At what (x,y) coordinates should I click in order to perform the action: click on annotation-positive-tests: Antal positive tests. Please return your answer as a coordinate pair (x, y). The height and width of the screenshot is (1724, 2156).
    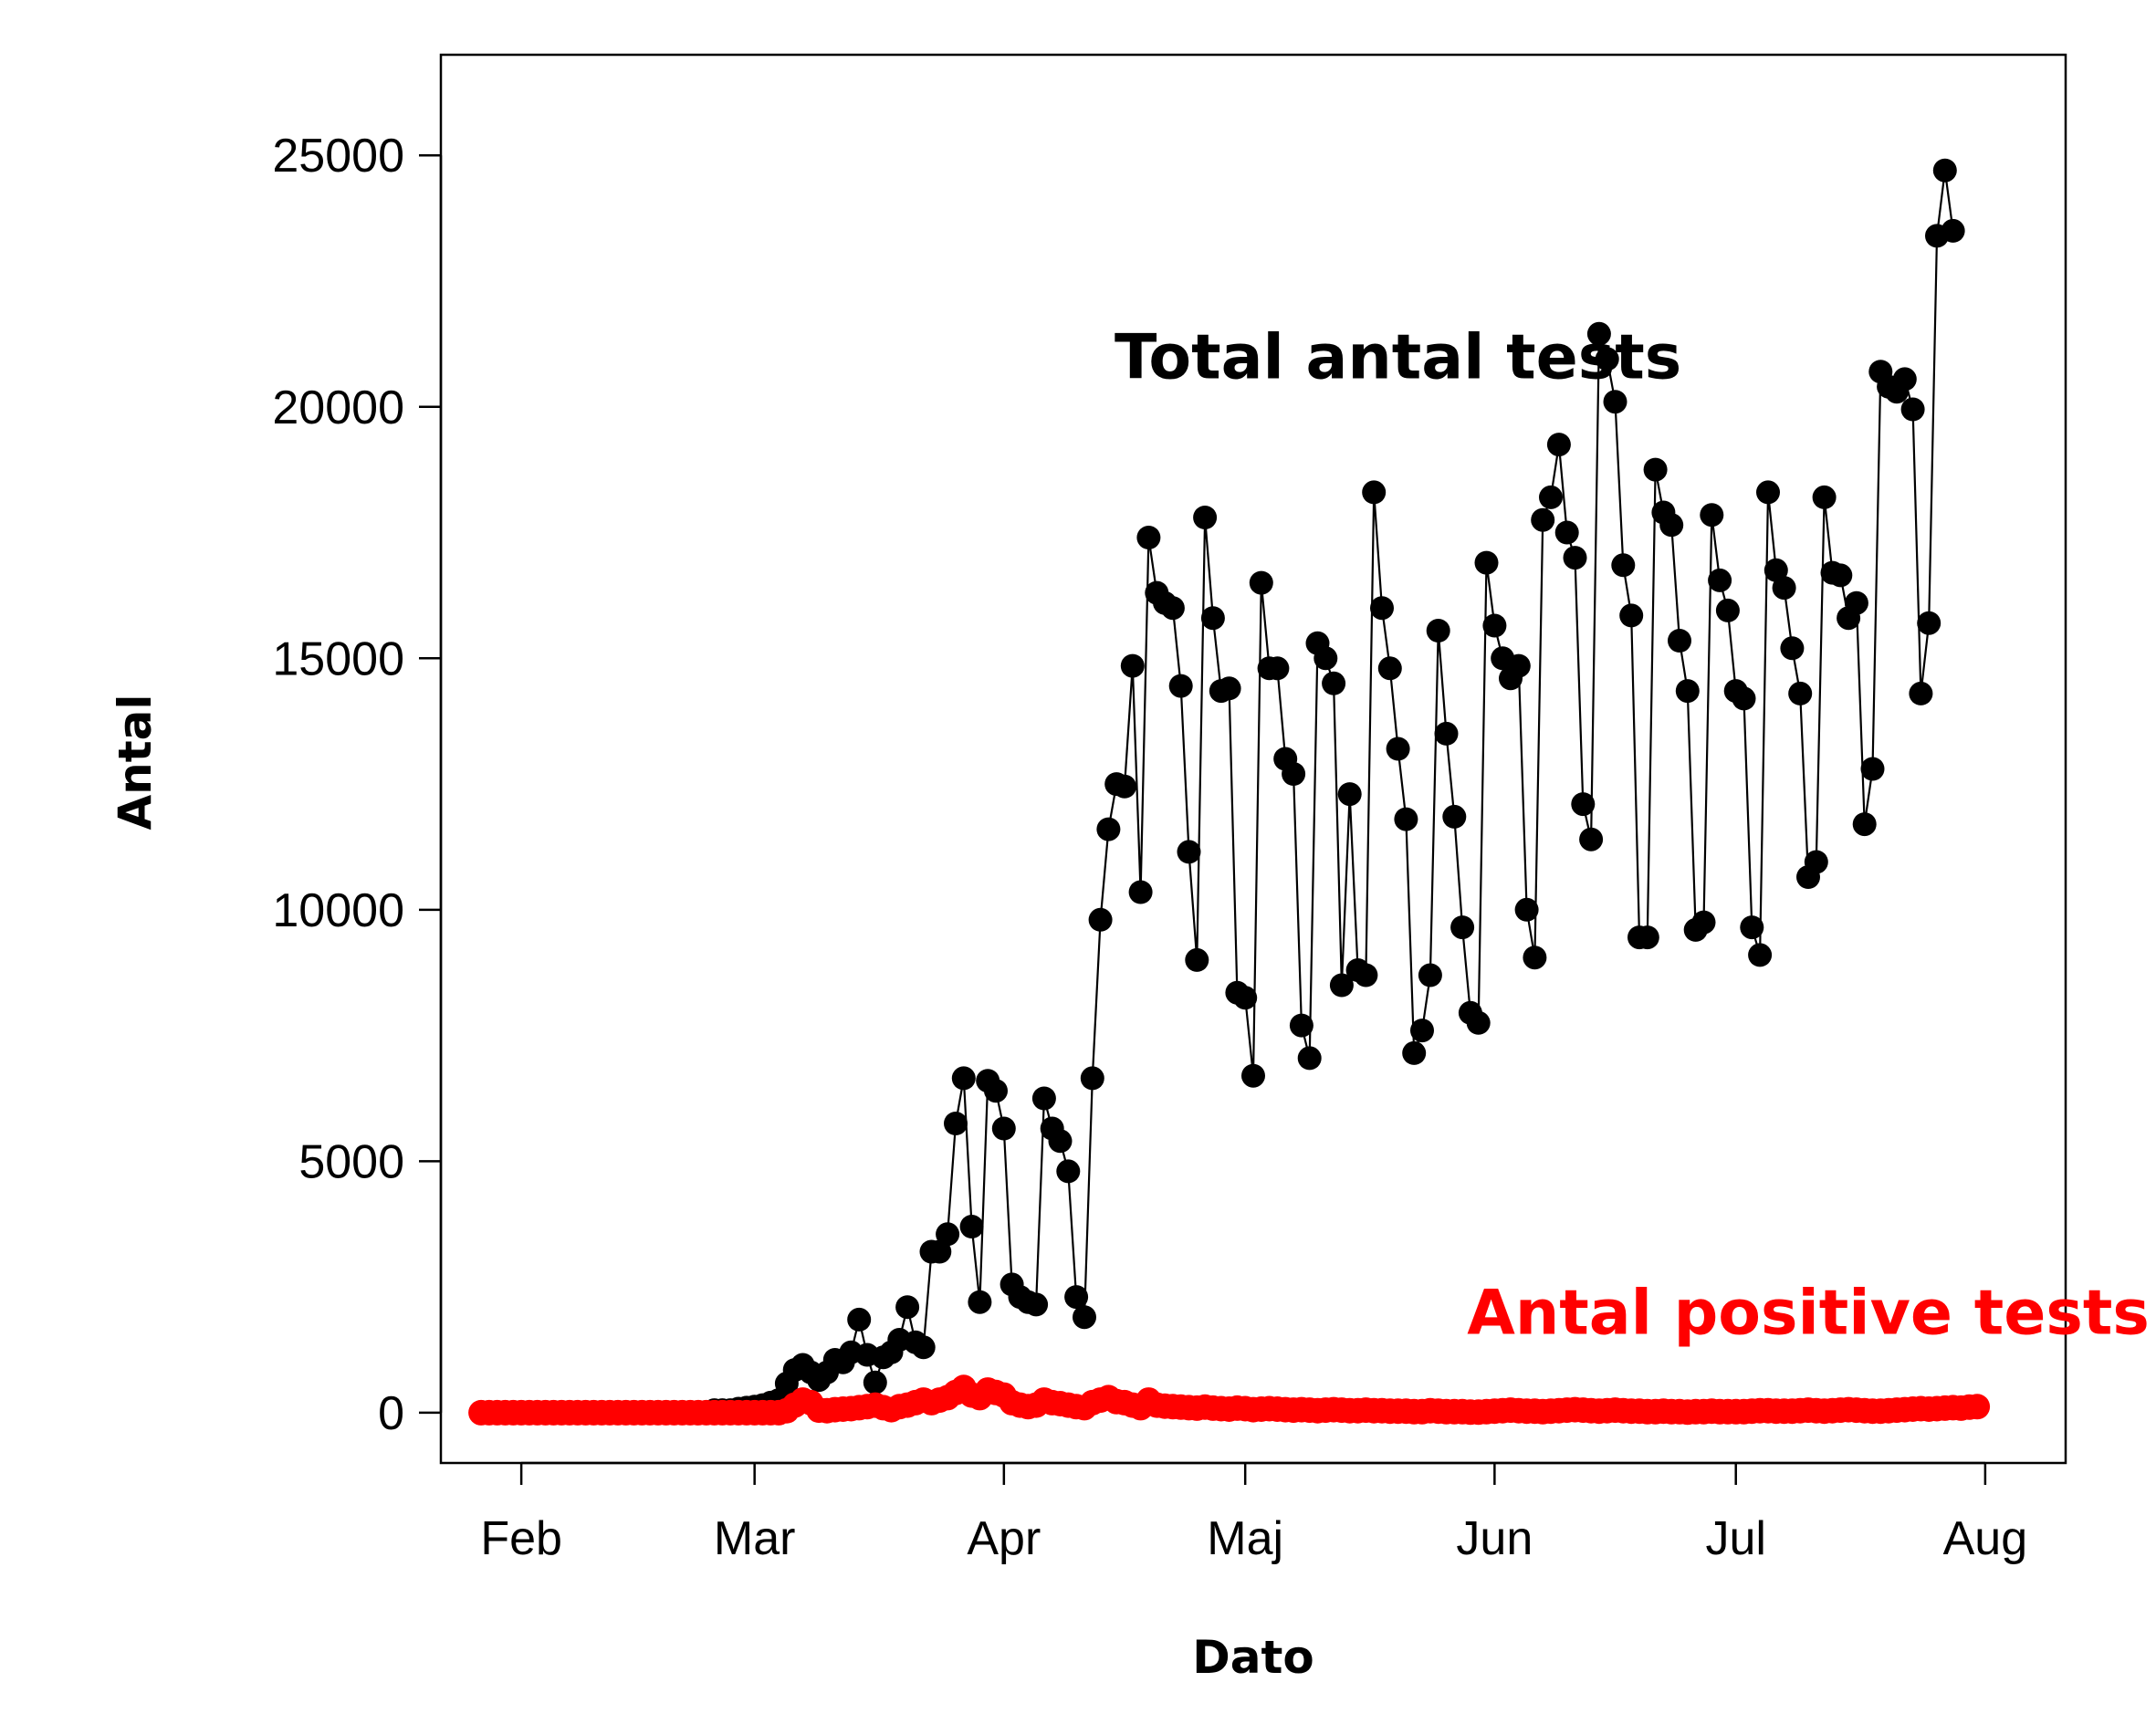
    Looking at the image, I should click on (1809, 1314).